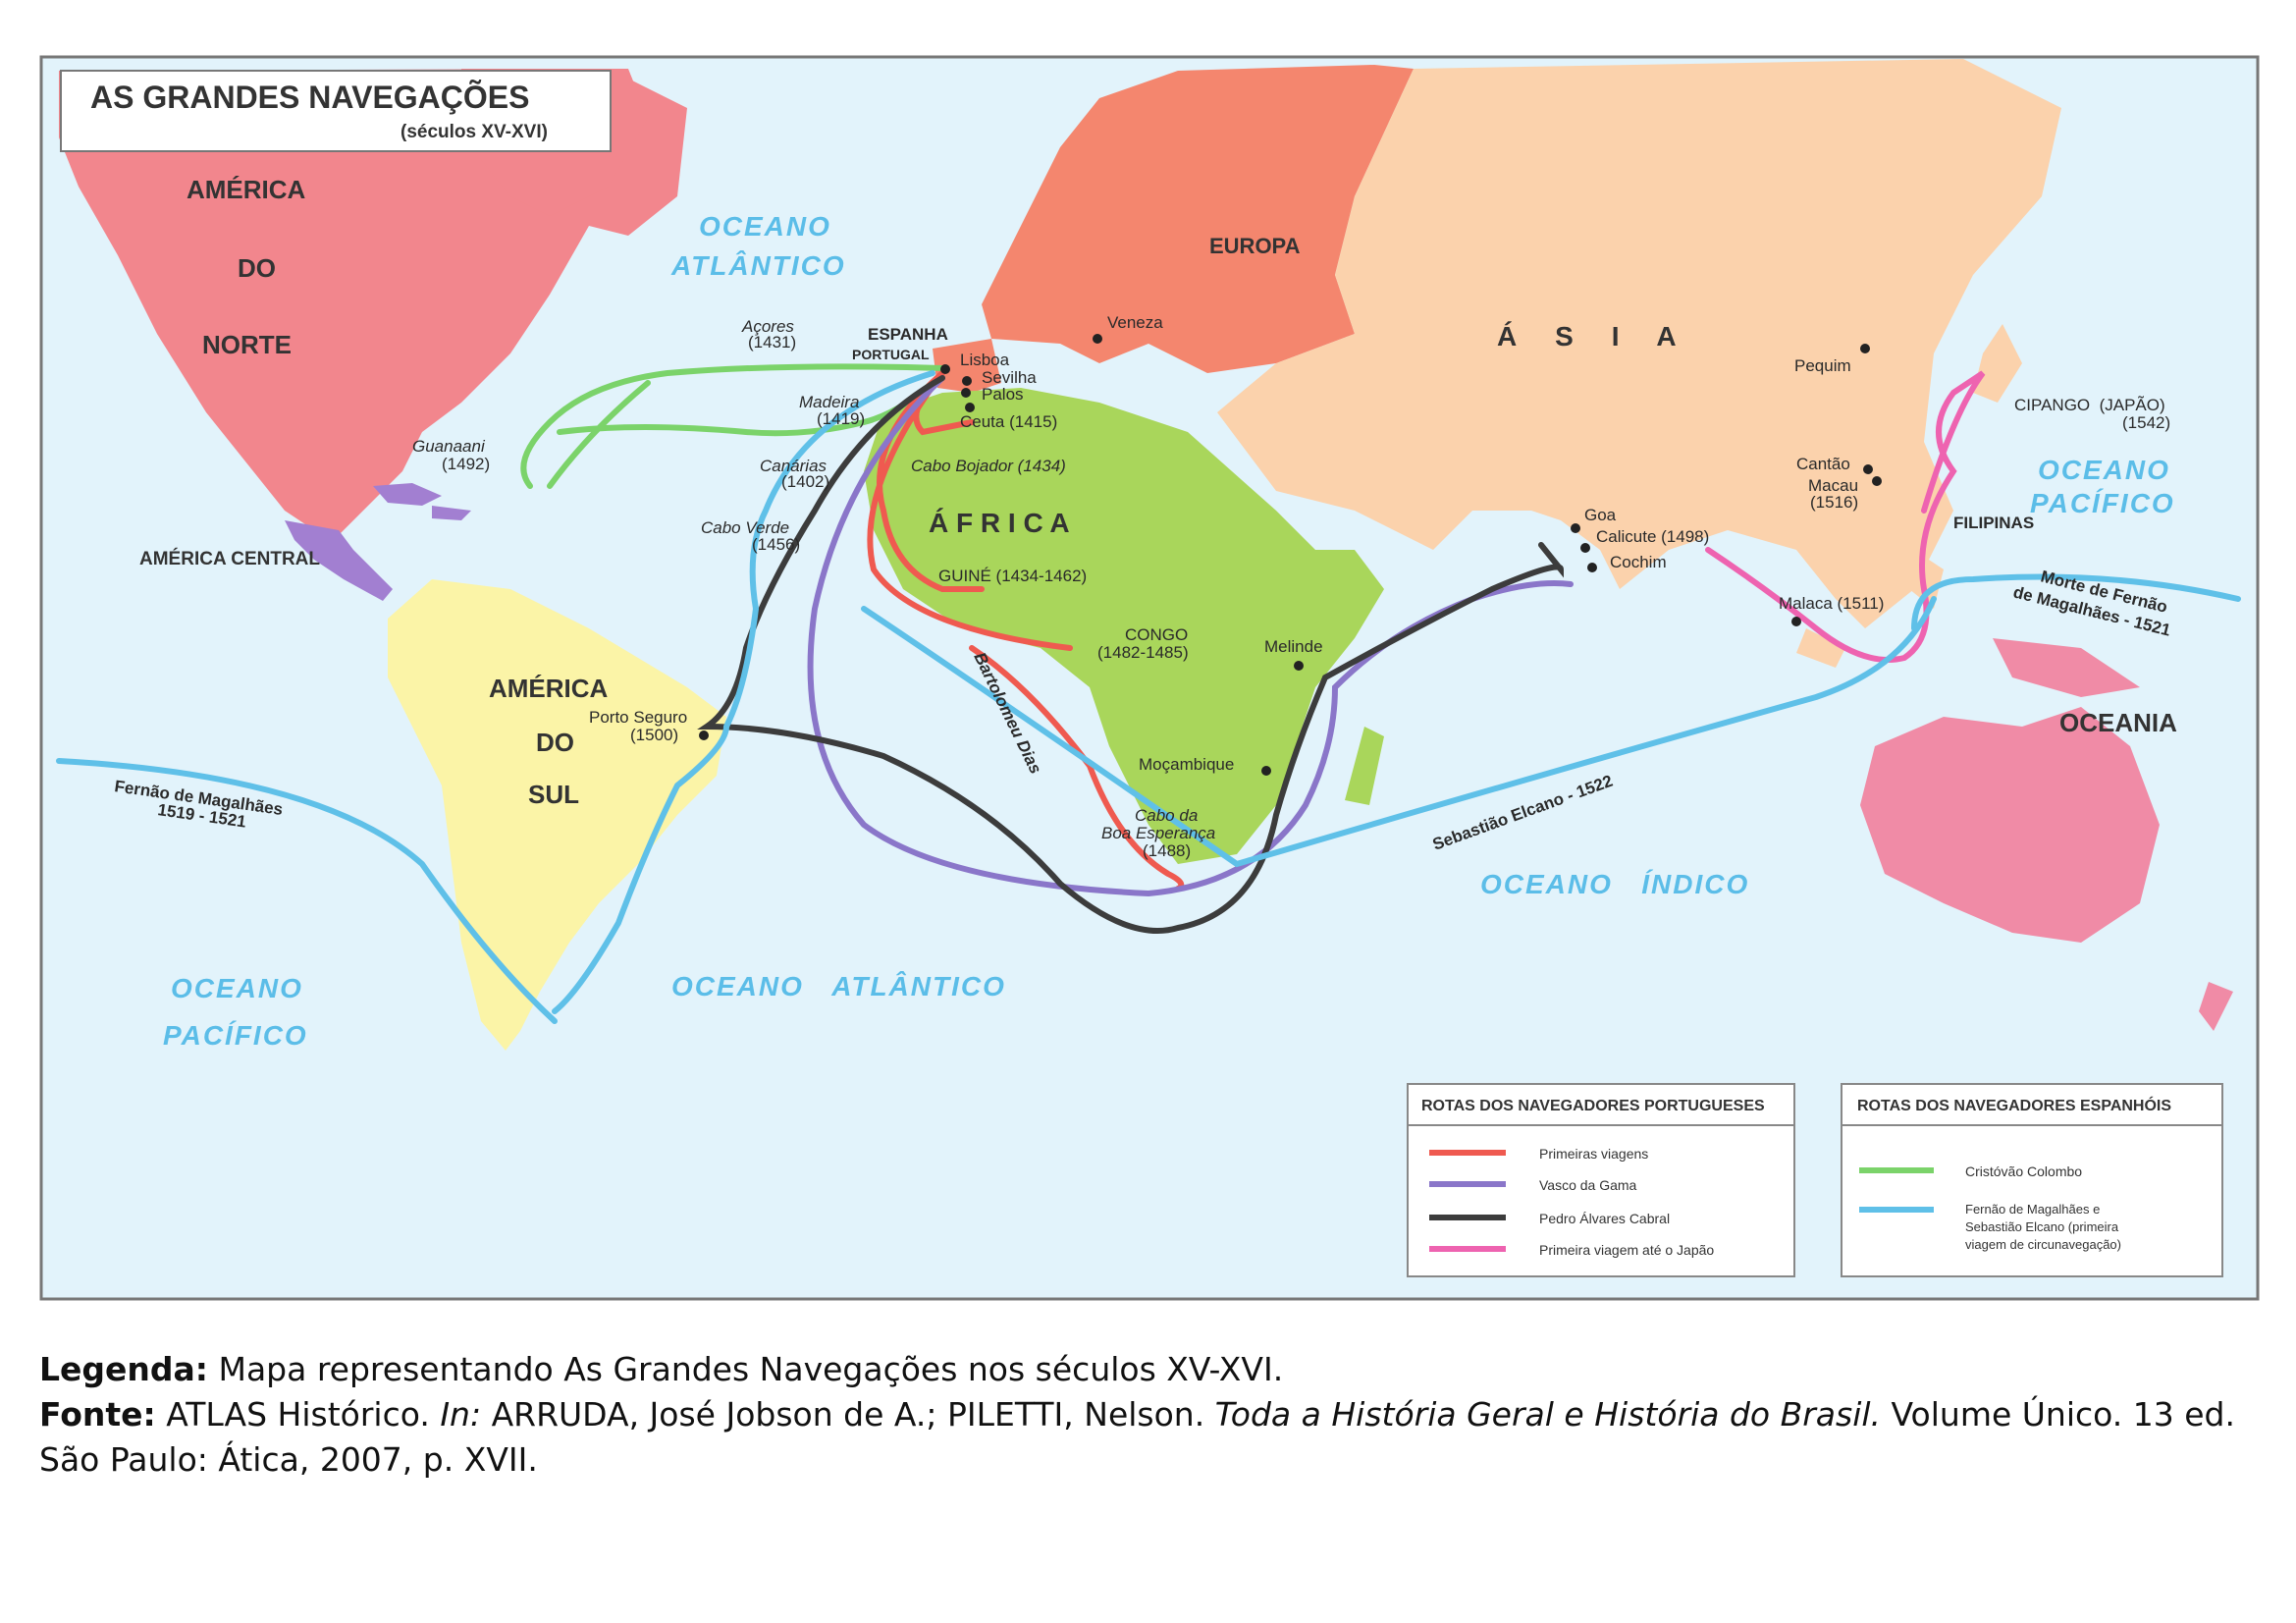 The image size is (2296, 1623). What do you see at coordinates (422, 501) in the screenshot?
I see `caribbean-islands` at bounding box center [422, 501].